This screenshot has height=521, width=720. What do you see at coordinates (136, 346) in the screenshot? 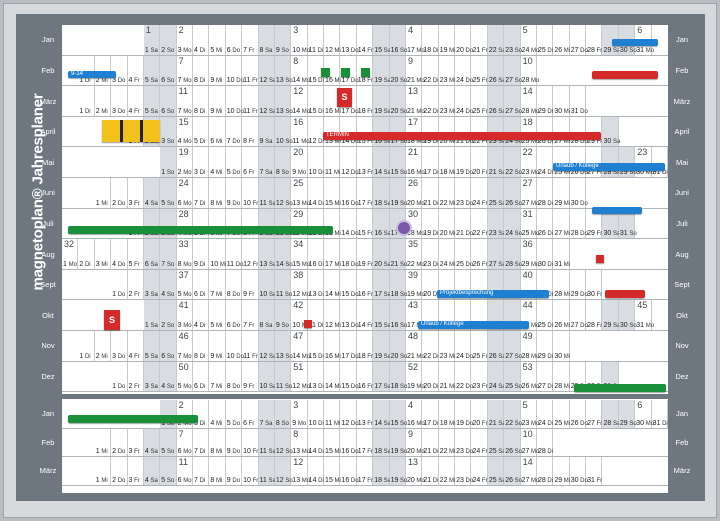
I see `day-cell: 4 Fr` at bounding box center [136, 346].